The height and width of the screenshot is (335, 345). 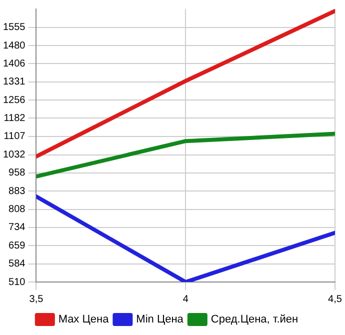 I want to click on legend-label: Max Цена, so click(x=84, y=320).